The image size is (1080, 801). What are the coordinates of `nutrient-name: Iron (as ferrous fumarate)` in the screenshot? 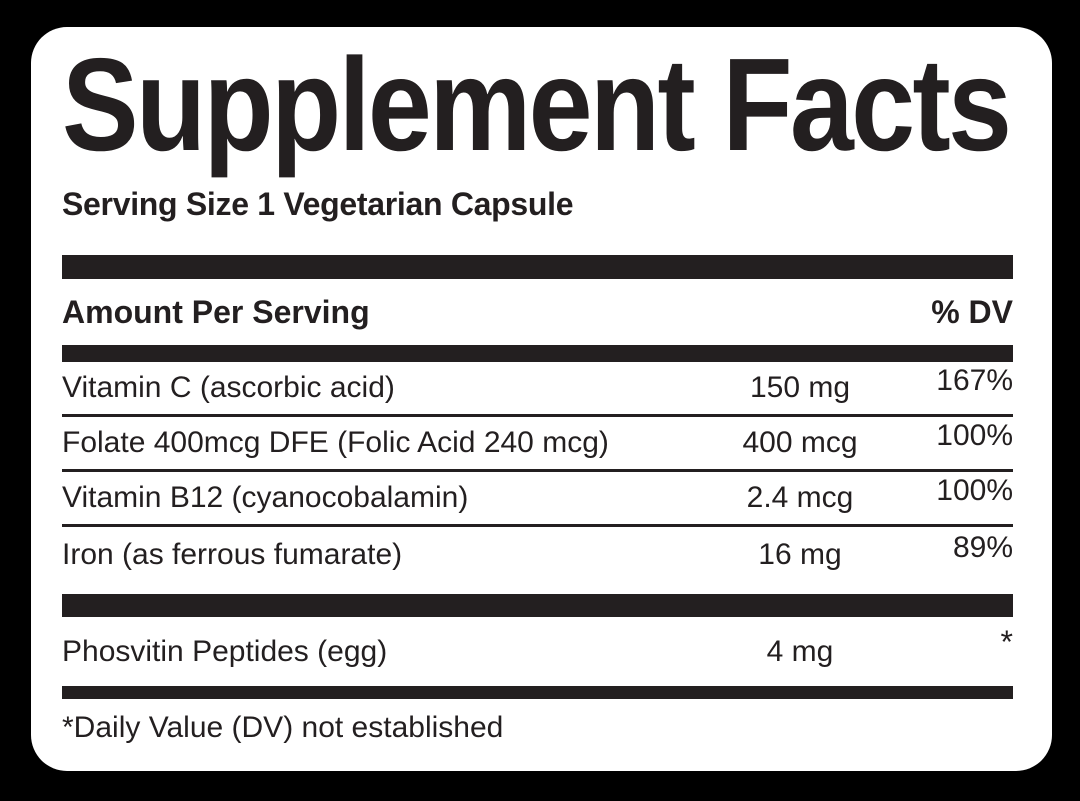 It's located at (232, 554).